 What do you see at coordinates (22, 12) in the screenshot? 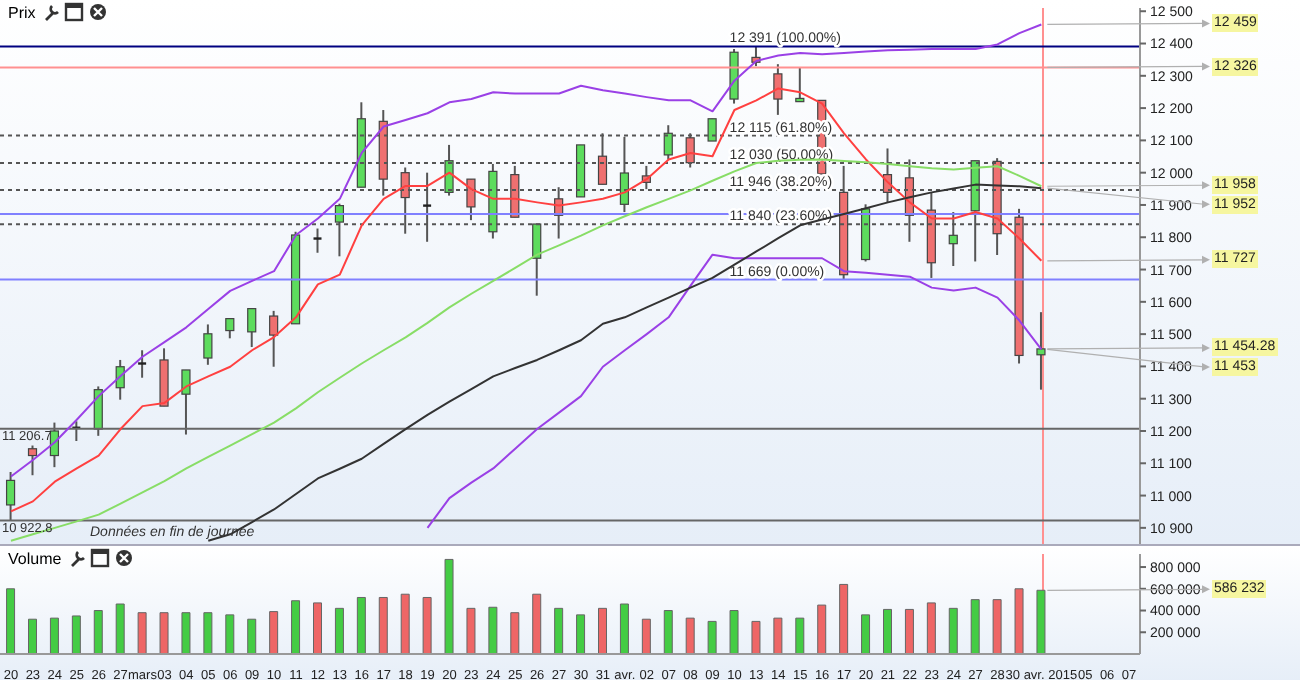
I see `chart-title: Prix` at bounding box center [22, 12].